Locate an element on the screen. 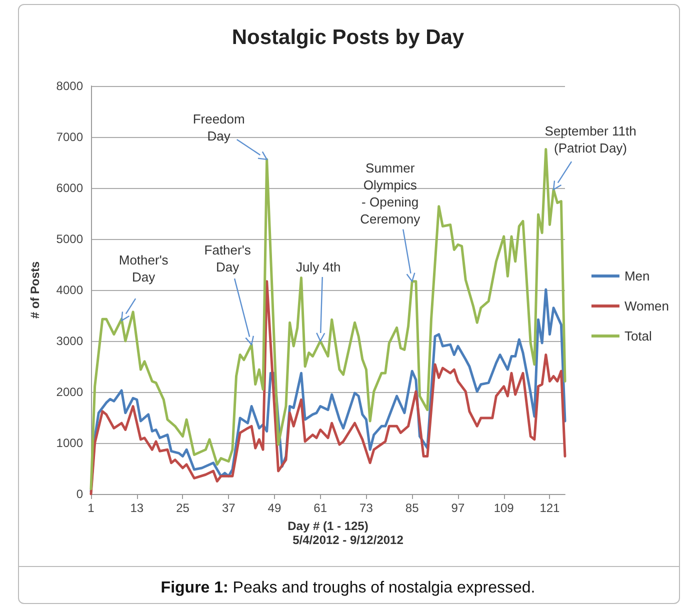 This screenshot has width=696, height=612. y-tick-label: 7000 is located at coordinates (70, 137).